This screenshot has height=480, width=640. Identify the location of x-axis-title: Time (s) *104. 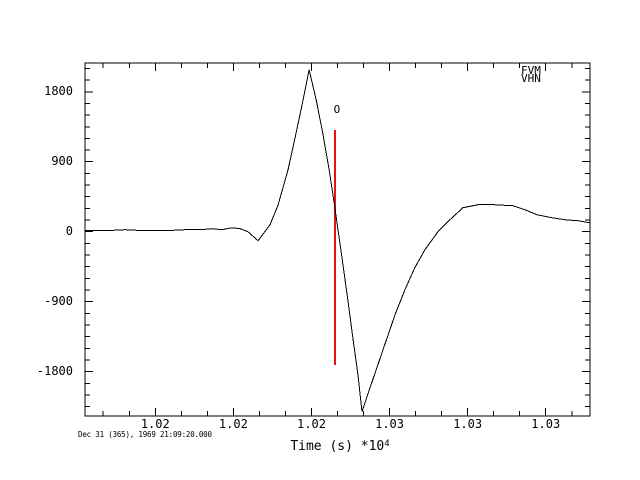
(339, 446).